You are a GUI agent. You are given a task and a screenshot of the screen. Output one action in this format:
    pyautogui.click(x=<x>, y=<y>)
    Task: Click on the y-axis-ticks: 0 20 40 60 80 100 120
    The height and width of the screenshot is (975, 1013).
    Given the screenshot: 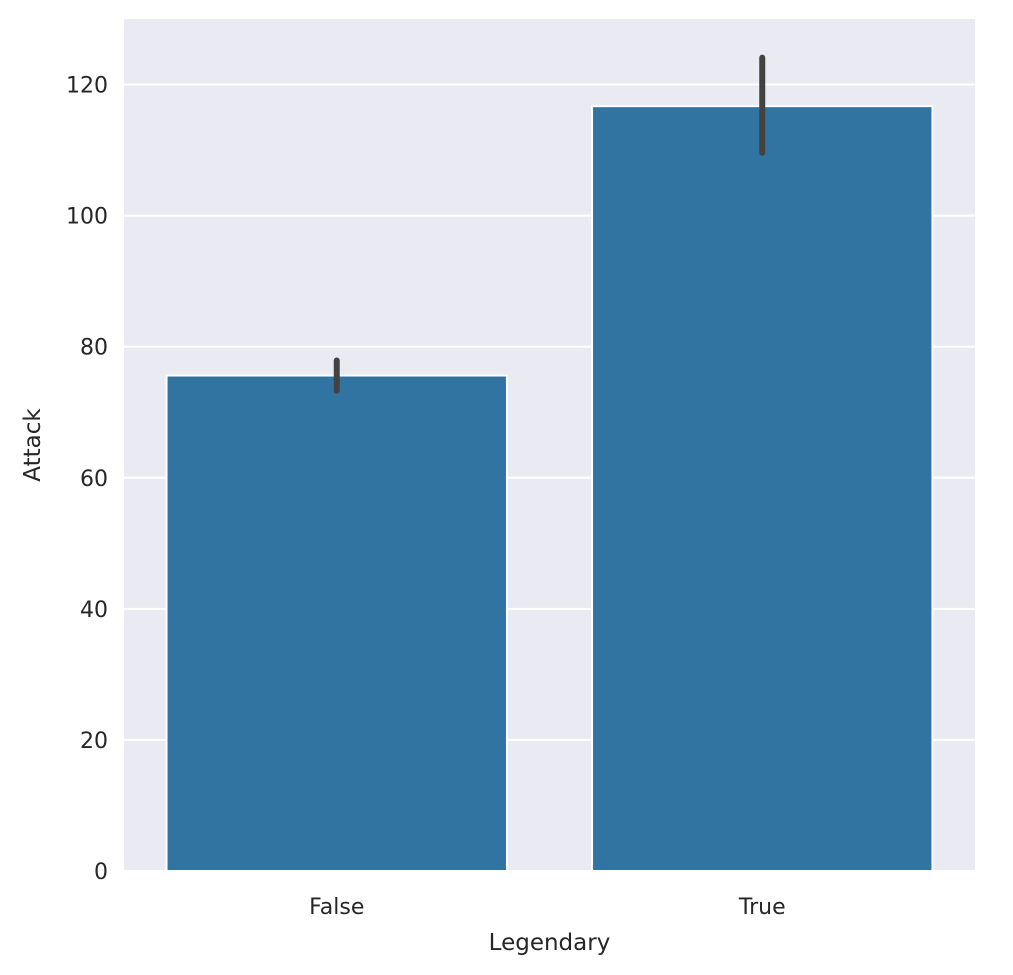 What is the action you would take?
    pyautogui.click(x=87, y=479)
    